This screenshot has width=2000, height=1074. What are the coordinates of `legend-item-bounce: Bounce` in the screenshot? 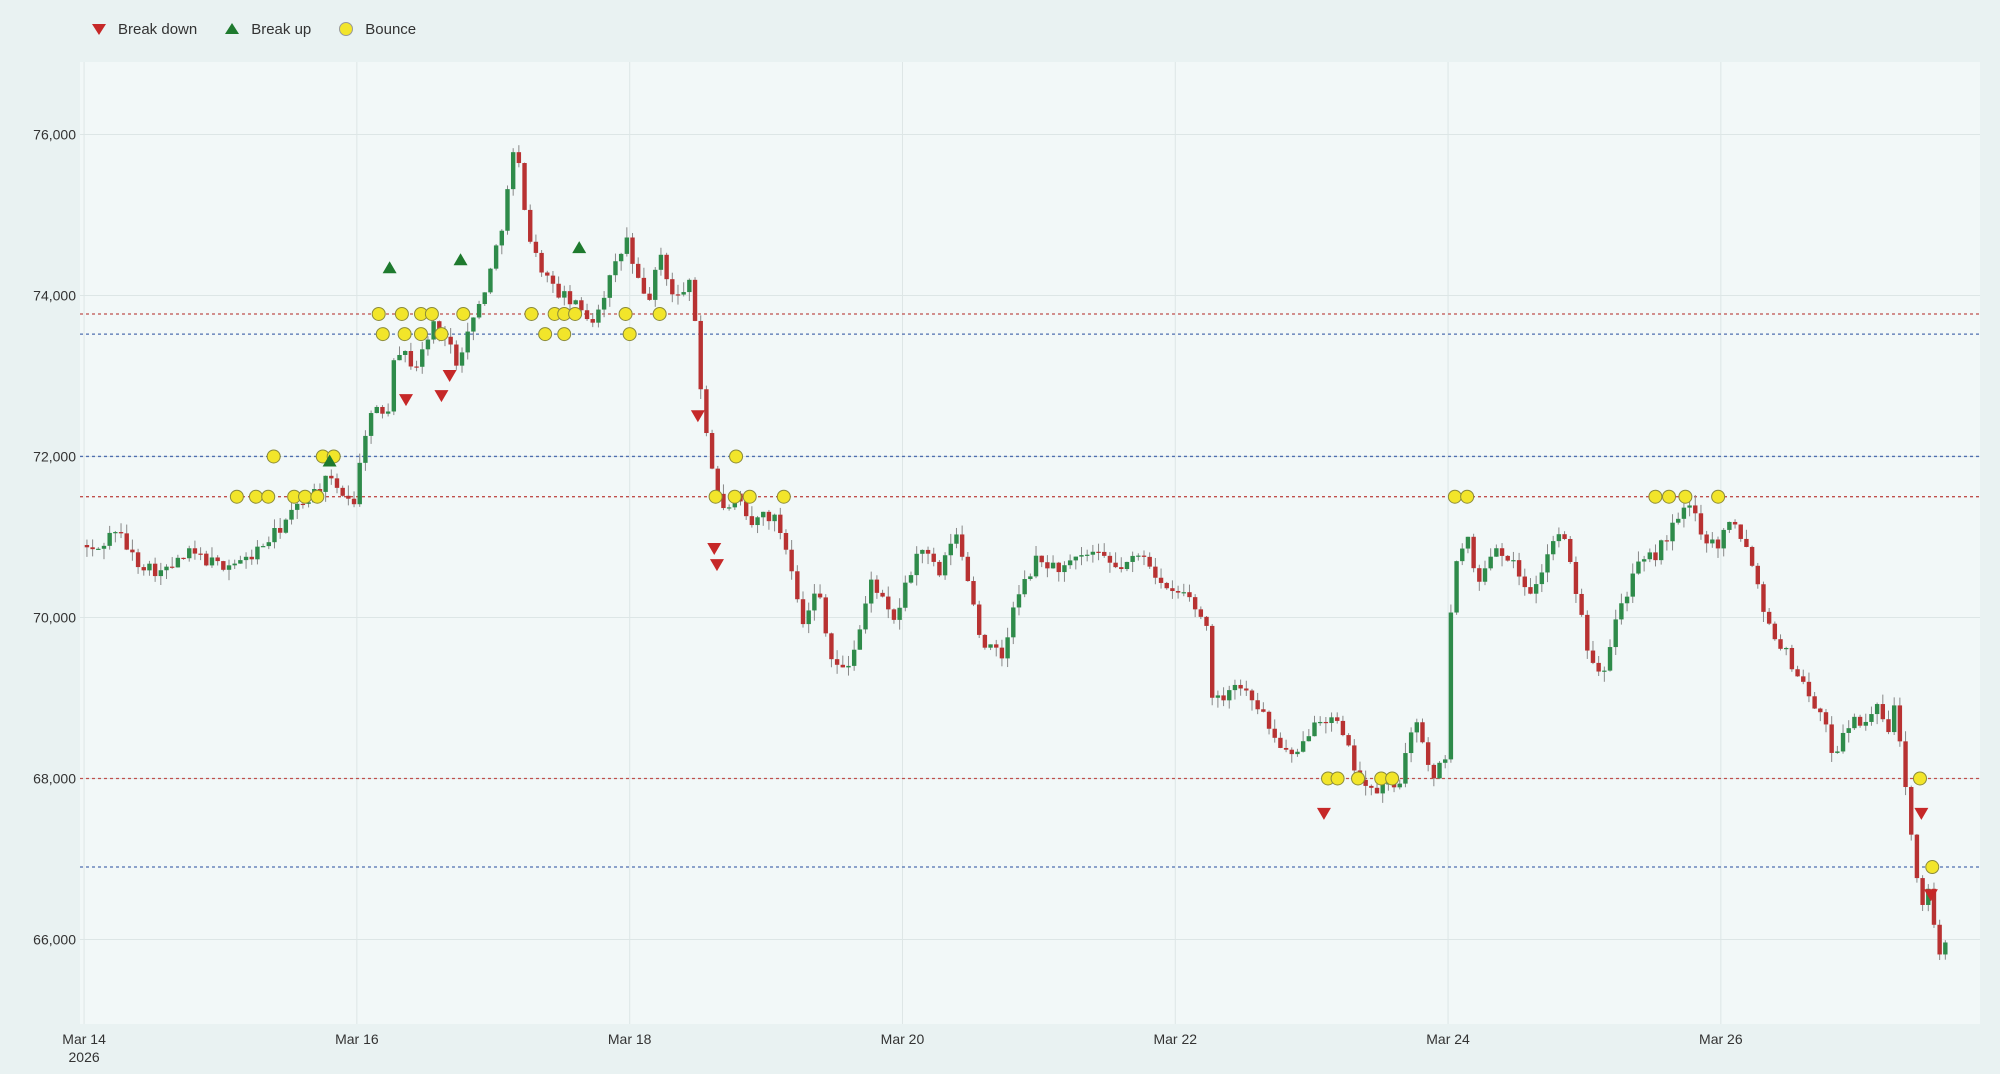 It's located at (376, 29).